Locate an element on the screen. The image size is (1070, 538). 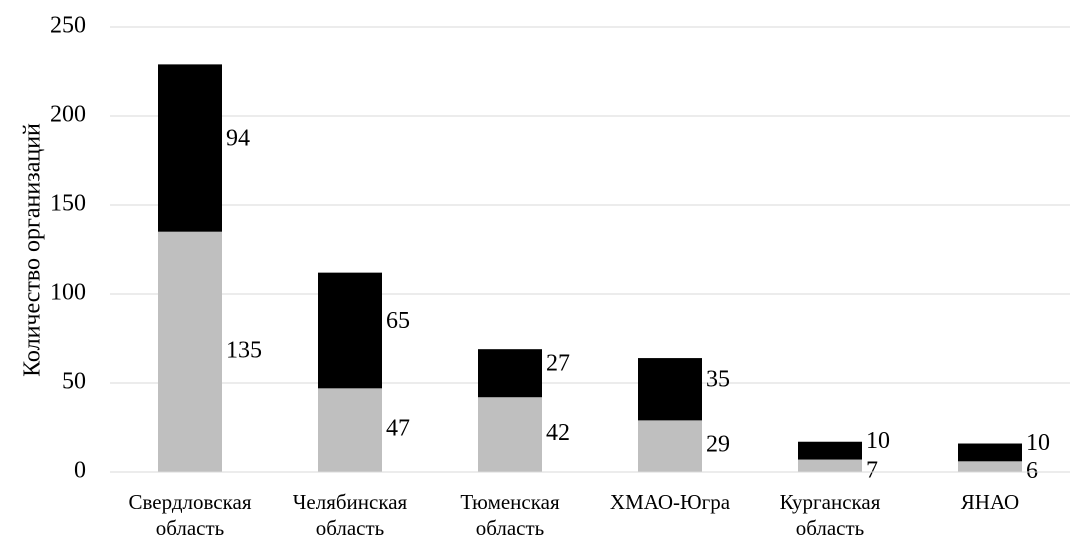
y-axis-title: Количество организаций is located at coordinates (33, 250).